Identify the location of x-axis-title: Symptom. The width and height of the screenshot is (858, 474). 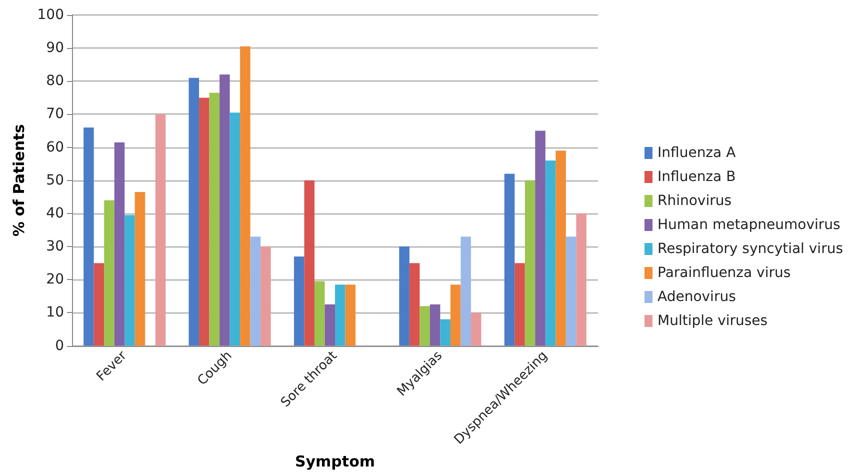
(335, 461).